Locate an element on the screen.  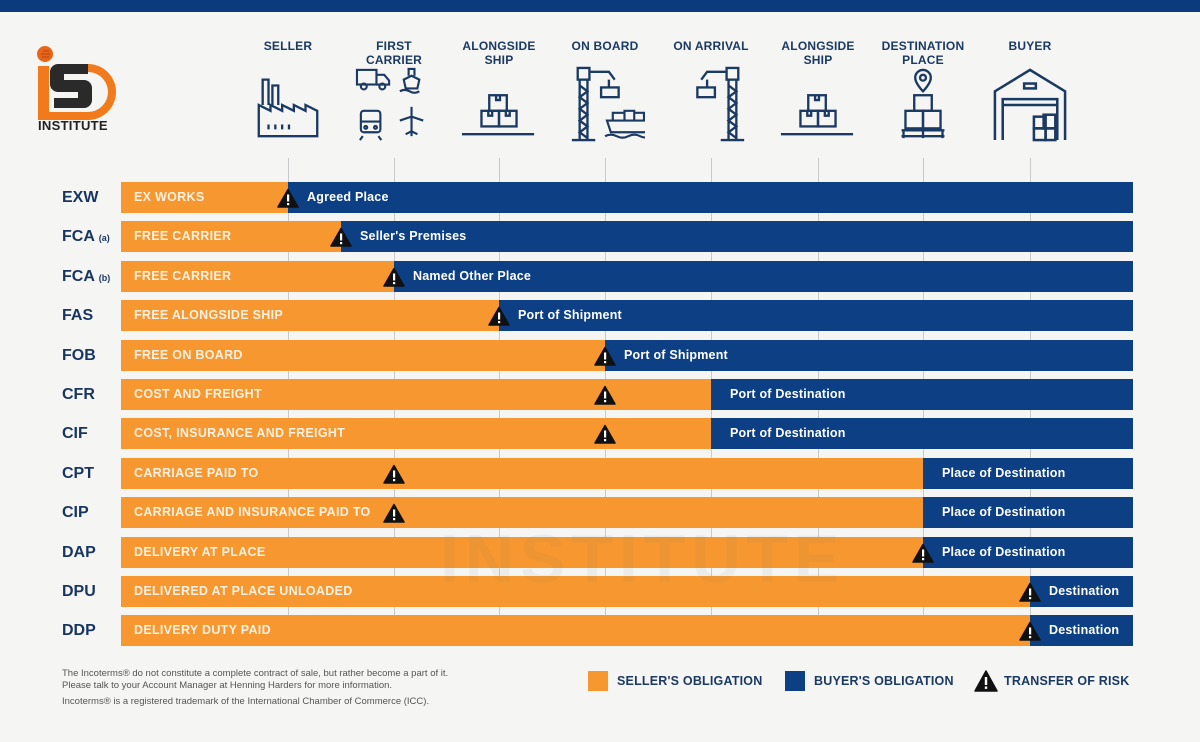
incoterm-code-variant: (b) is located at coordinates (104, 278).